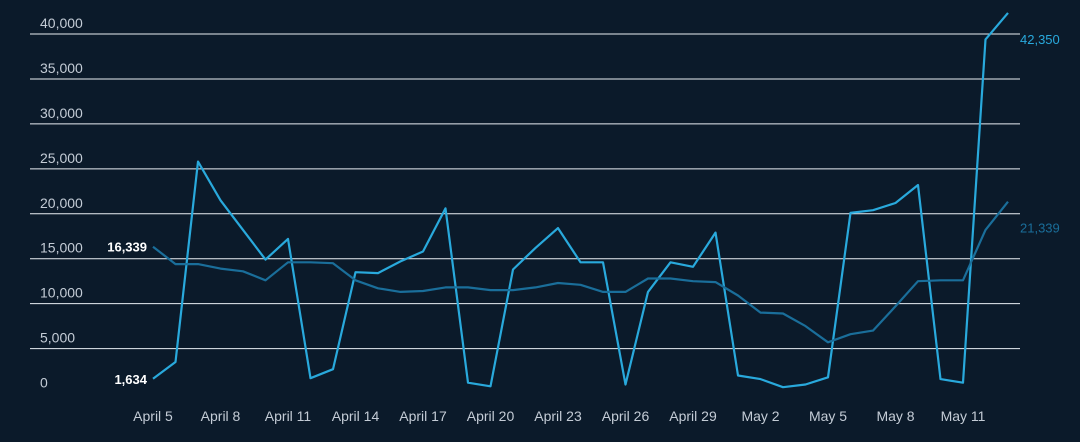 The image size is (1080, 442). I want to click on series-end-value: 42,350, so click(1040, 39).